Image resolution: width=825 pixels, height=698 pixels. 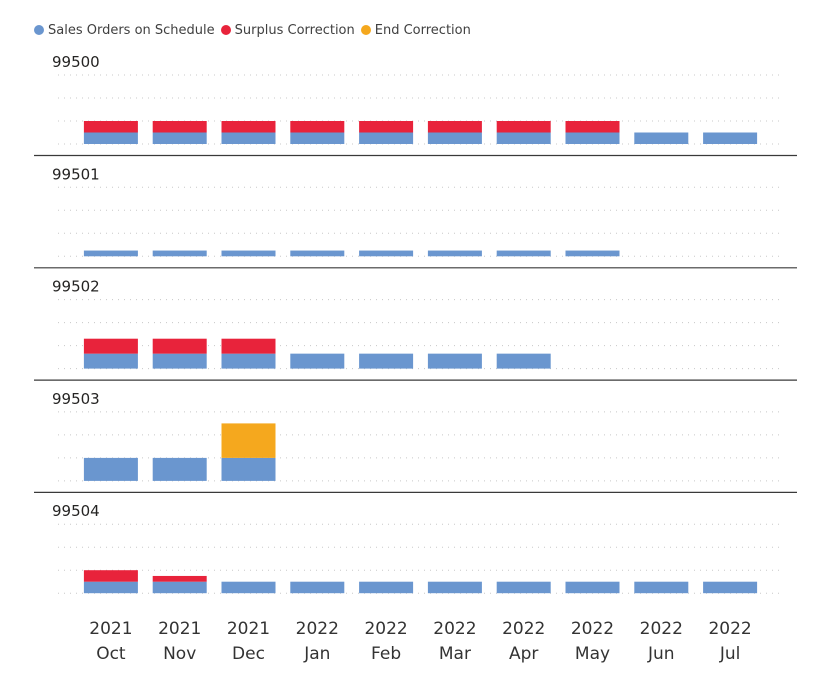 I want to click on bar-99500-feb-surplus-correction, so click(x=386, y=127).